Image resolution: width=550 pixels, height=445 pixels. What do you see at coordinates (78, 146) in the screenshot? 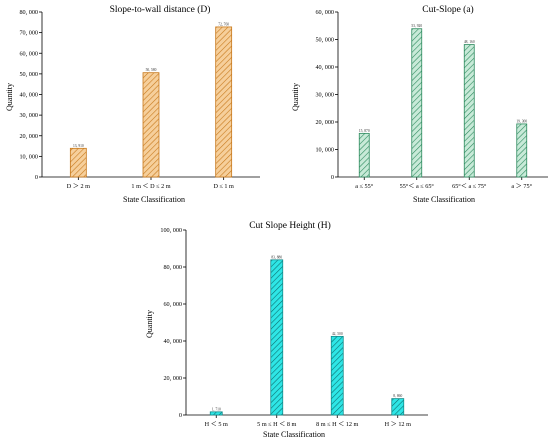
I see `data-label: 13, 910` at bounding box center [78, 146].